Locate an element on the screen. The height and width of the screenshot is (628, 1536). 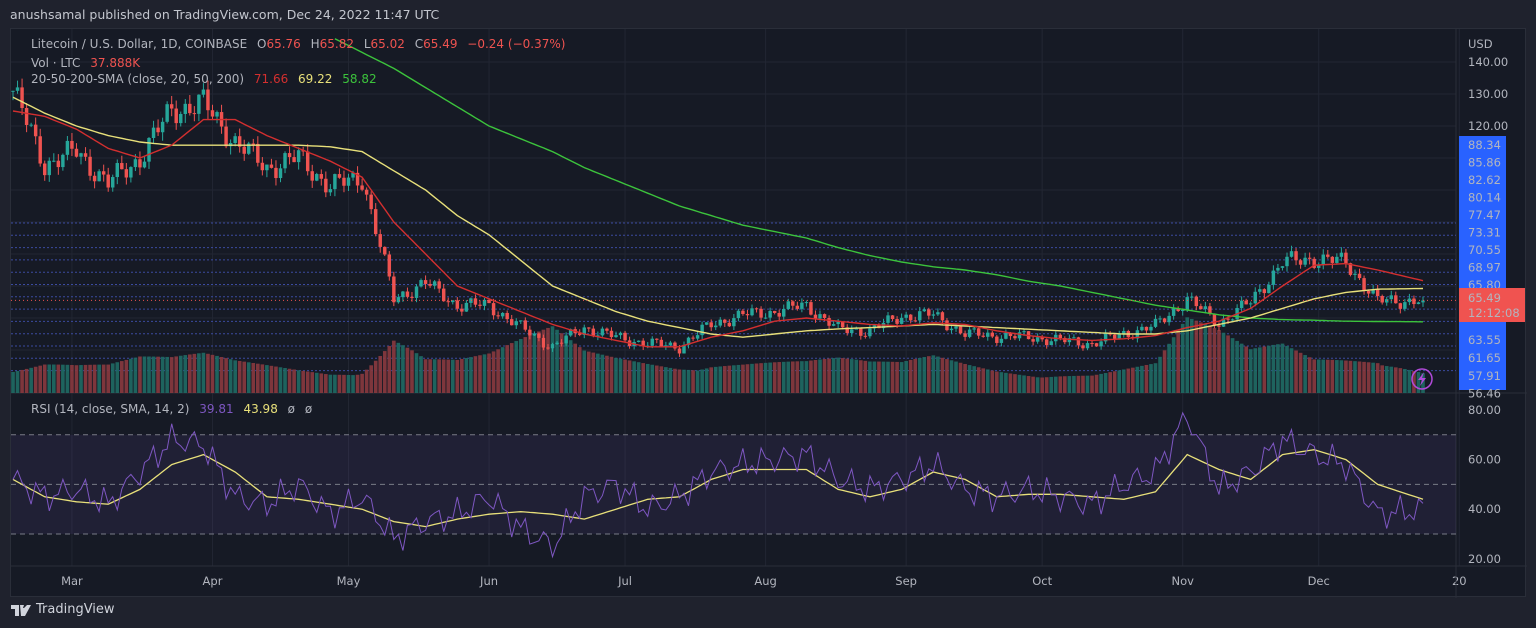
volume-label: Vol · LTC is located at coordinates (56, 63).